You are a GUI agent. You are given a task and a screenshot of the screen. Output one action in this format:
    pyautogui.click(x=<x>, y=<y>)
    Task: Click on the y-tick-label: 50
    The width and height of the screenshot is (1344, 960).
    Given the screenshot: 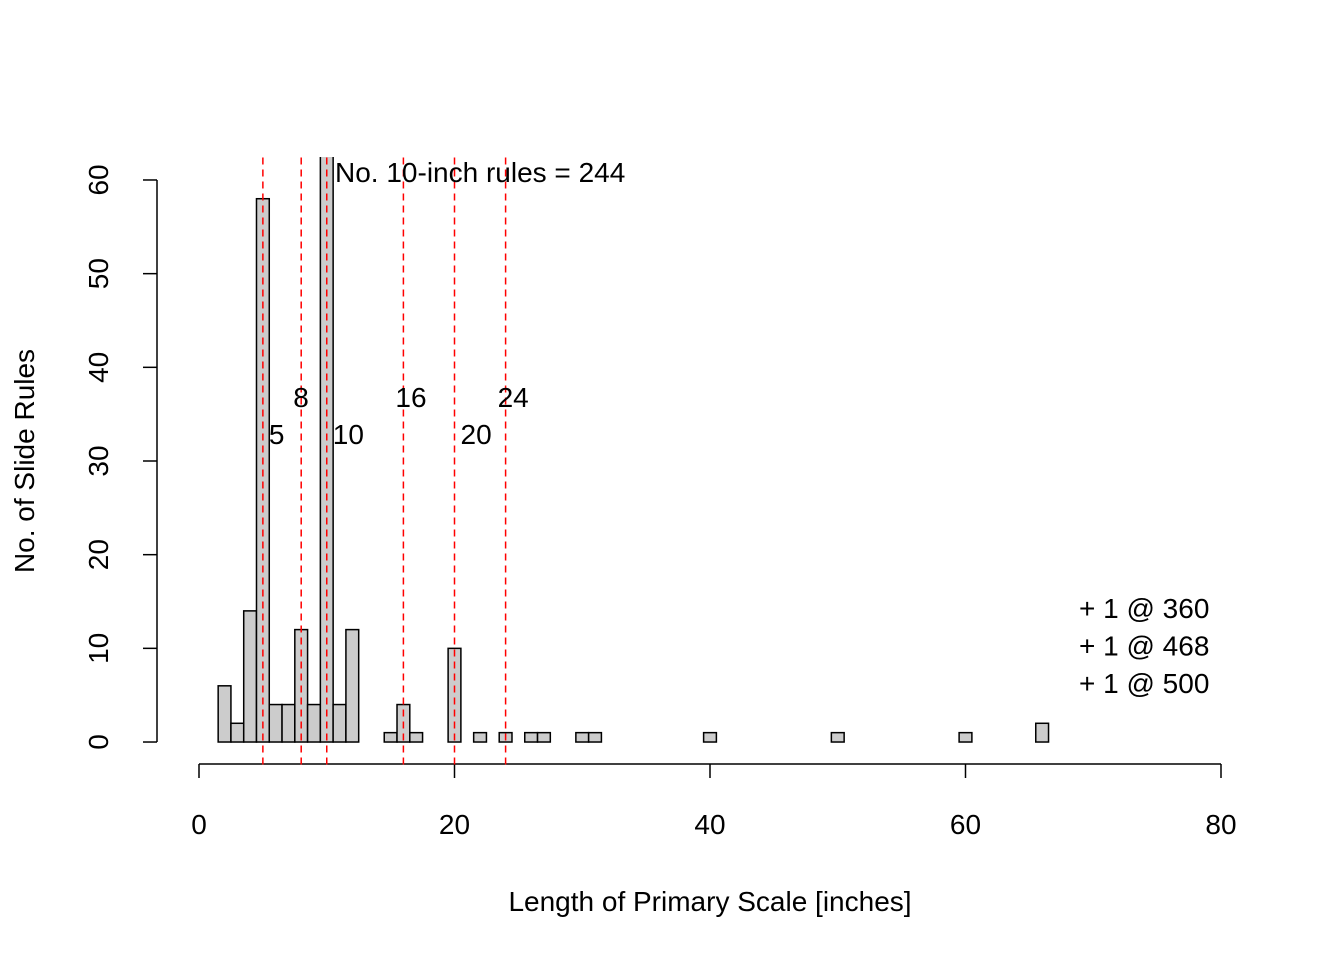 What is the action you would take?
    pyautogui.click(x=98, y=273)
    